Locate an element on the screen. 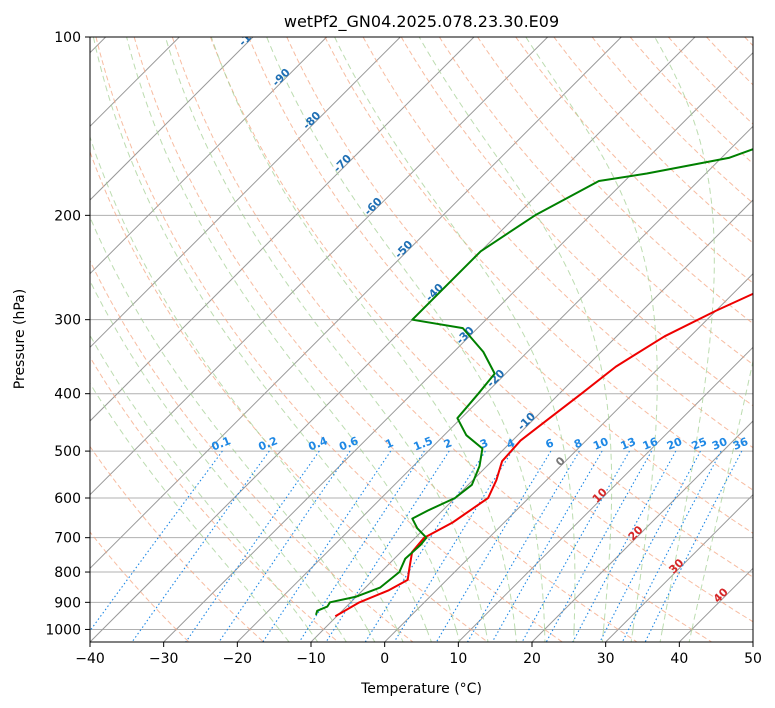 The height and width of the screenshot is (708, 775). y-tick-label: 1000 is located at coordinates (63, 630).